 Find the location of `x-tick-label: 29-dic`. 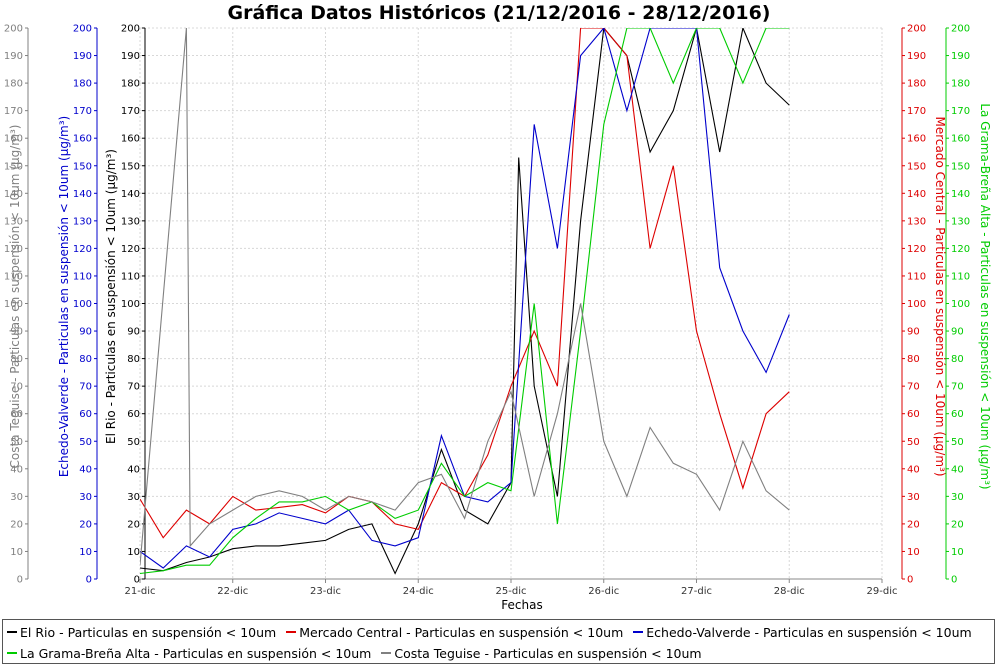

x-tick-label: 29-dic is located at coordinates (882, 591).